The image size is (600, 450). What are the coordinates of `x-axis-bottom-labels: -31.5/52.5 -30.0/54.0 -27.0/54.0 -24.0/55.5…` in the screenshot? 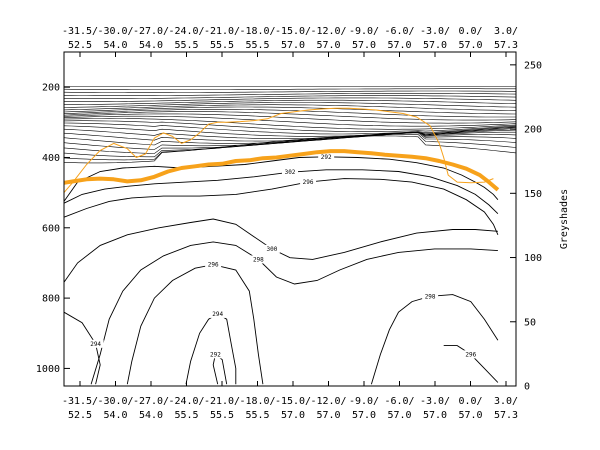 It's located at (290, 401).